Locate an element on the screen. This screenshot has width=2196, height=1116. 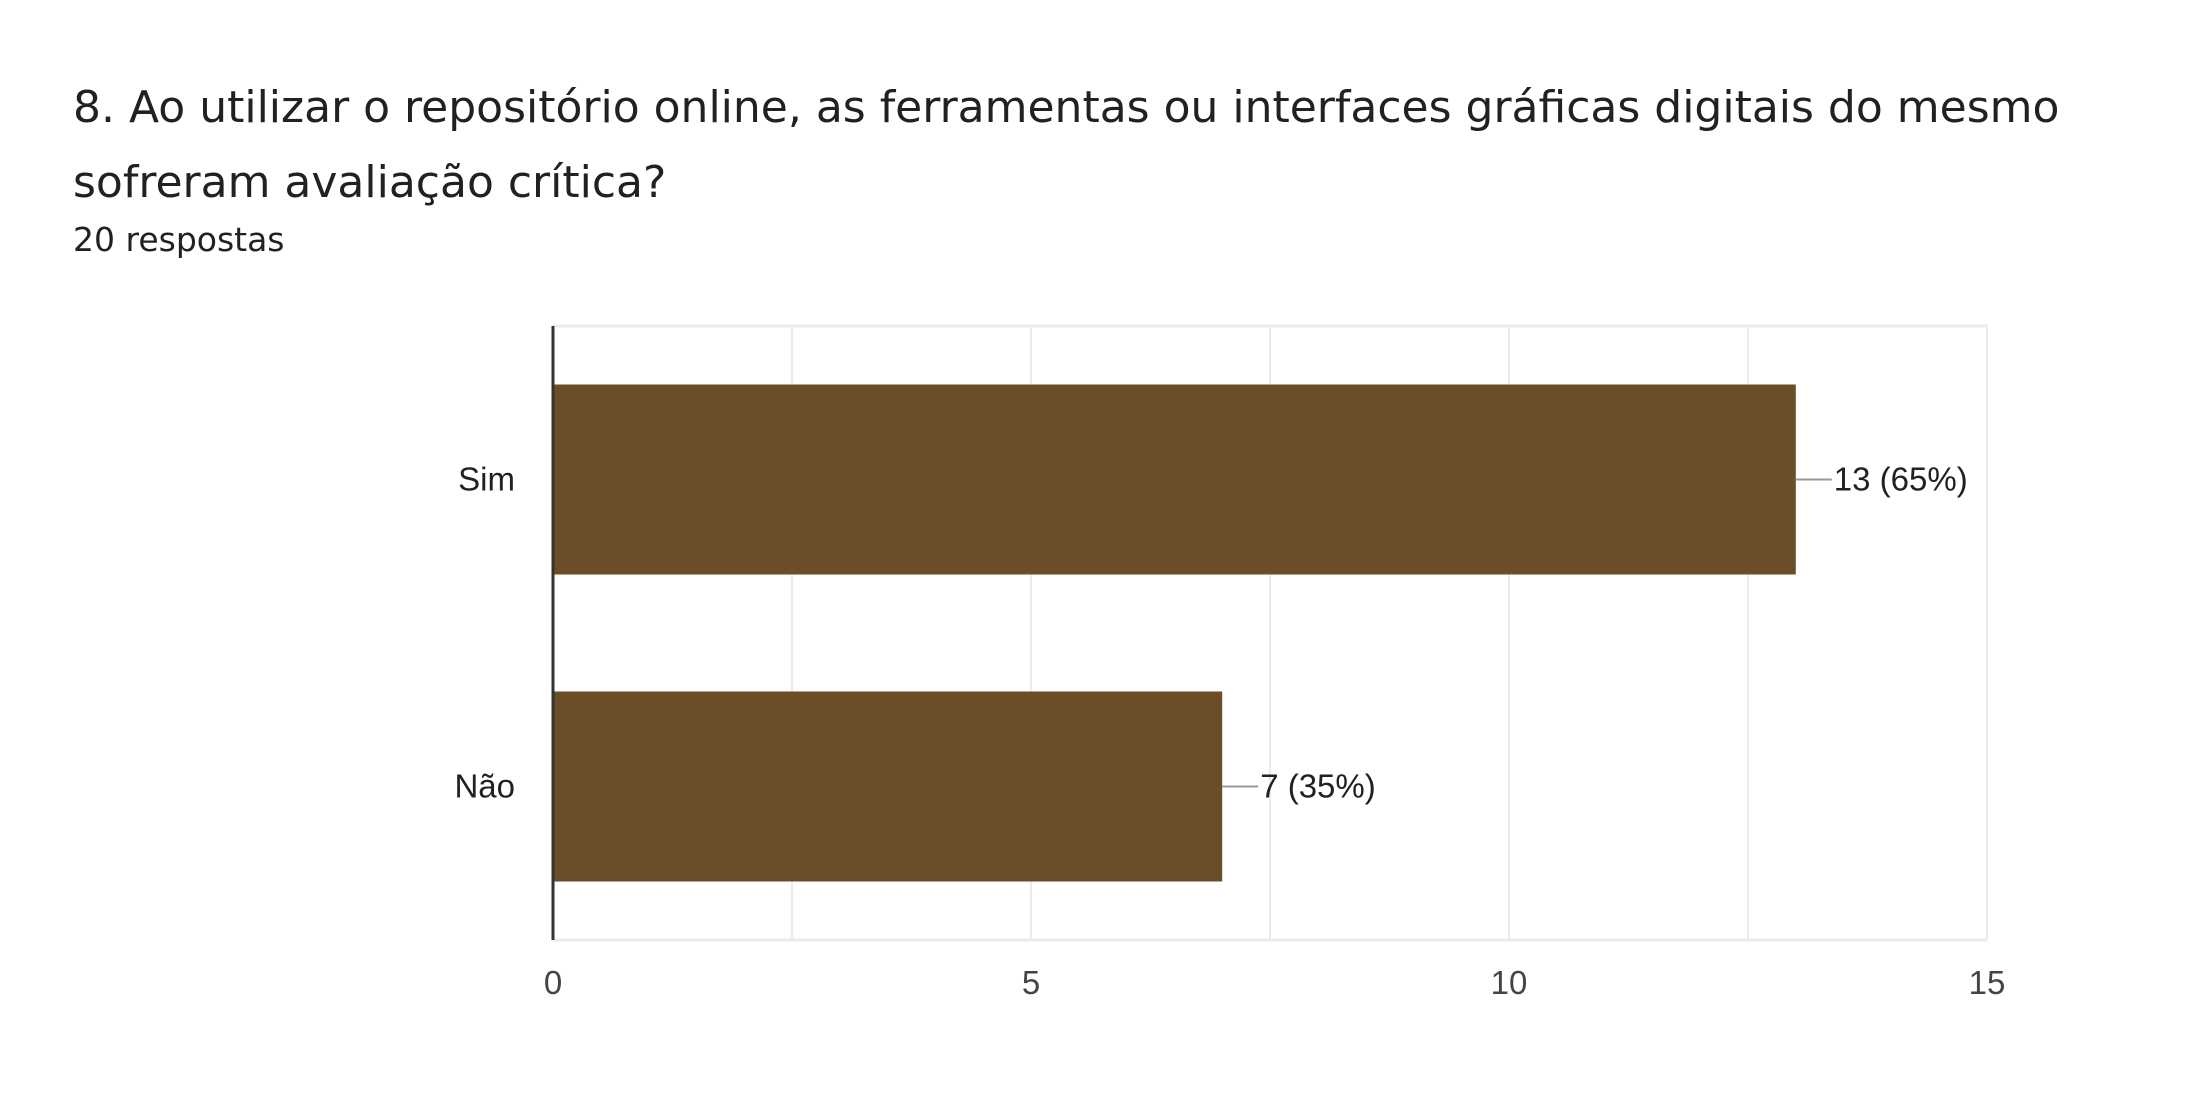
data-label: 7 (35%) is located at coordinates (1318, 786).